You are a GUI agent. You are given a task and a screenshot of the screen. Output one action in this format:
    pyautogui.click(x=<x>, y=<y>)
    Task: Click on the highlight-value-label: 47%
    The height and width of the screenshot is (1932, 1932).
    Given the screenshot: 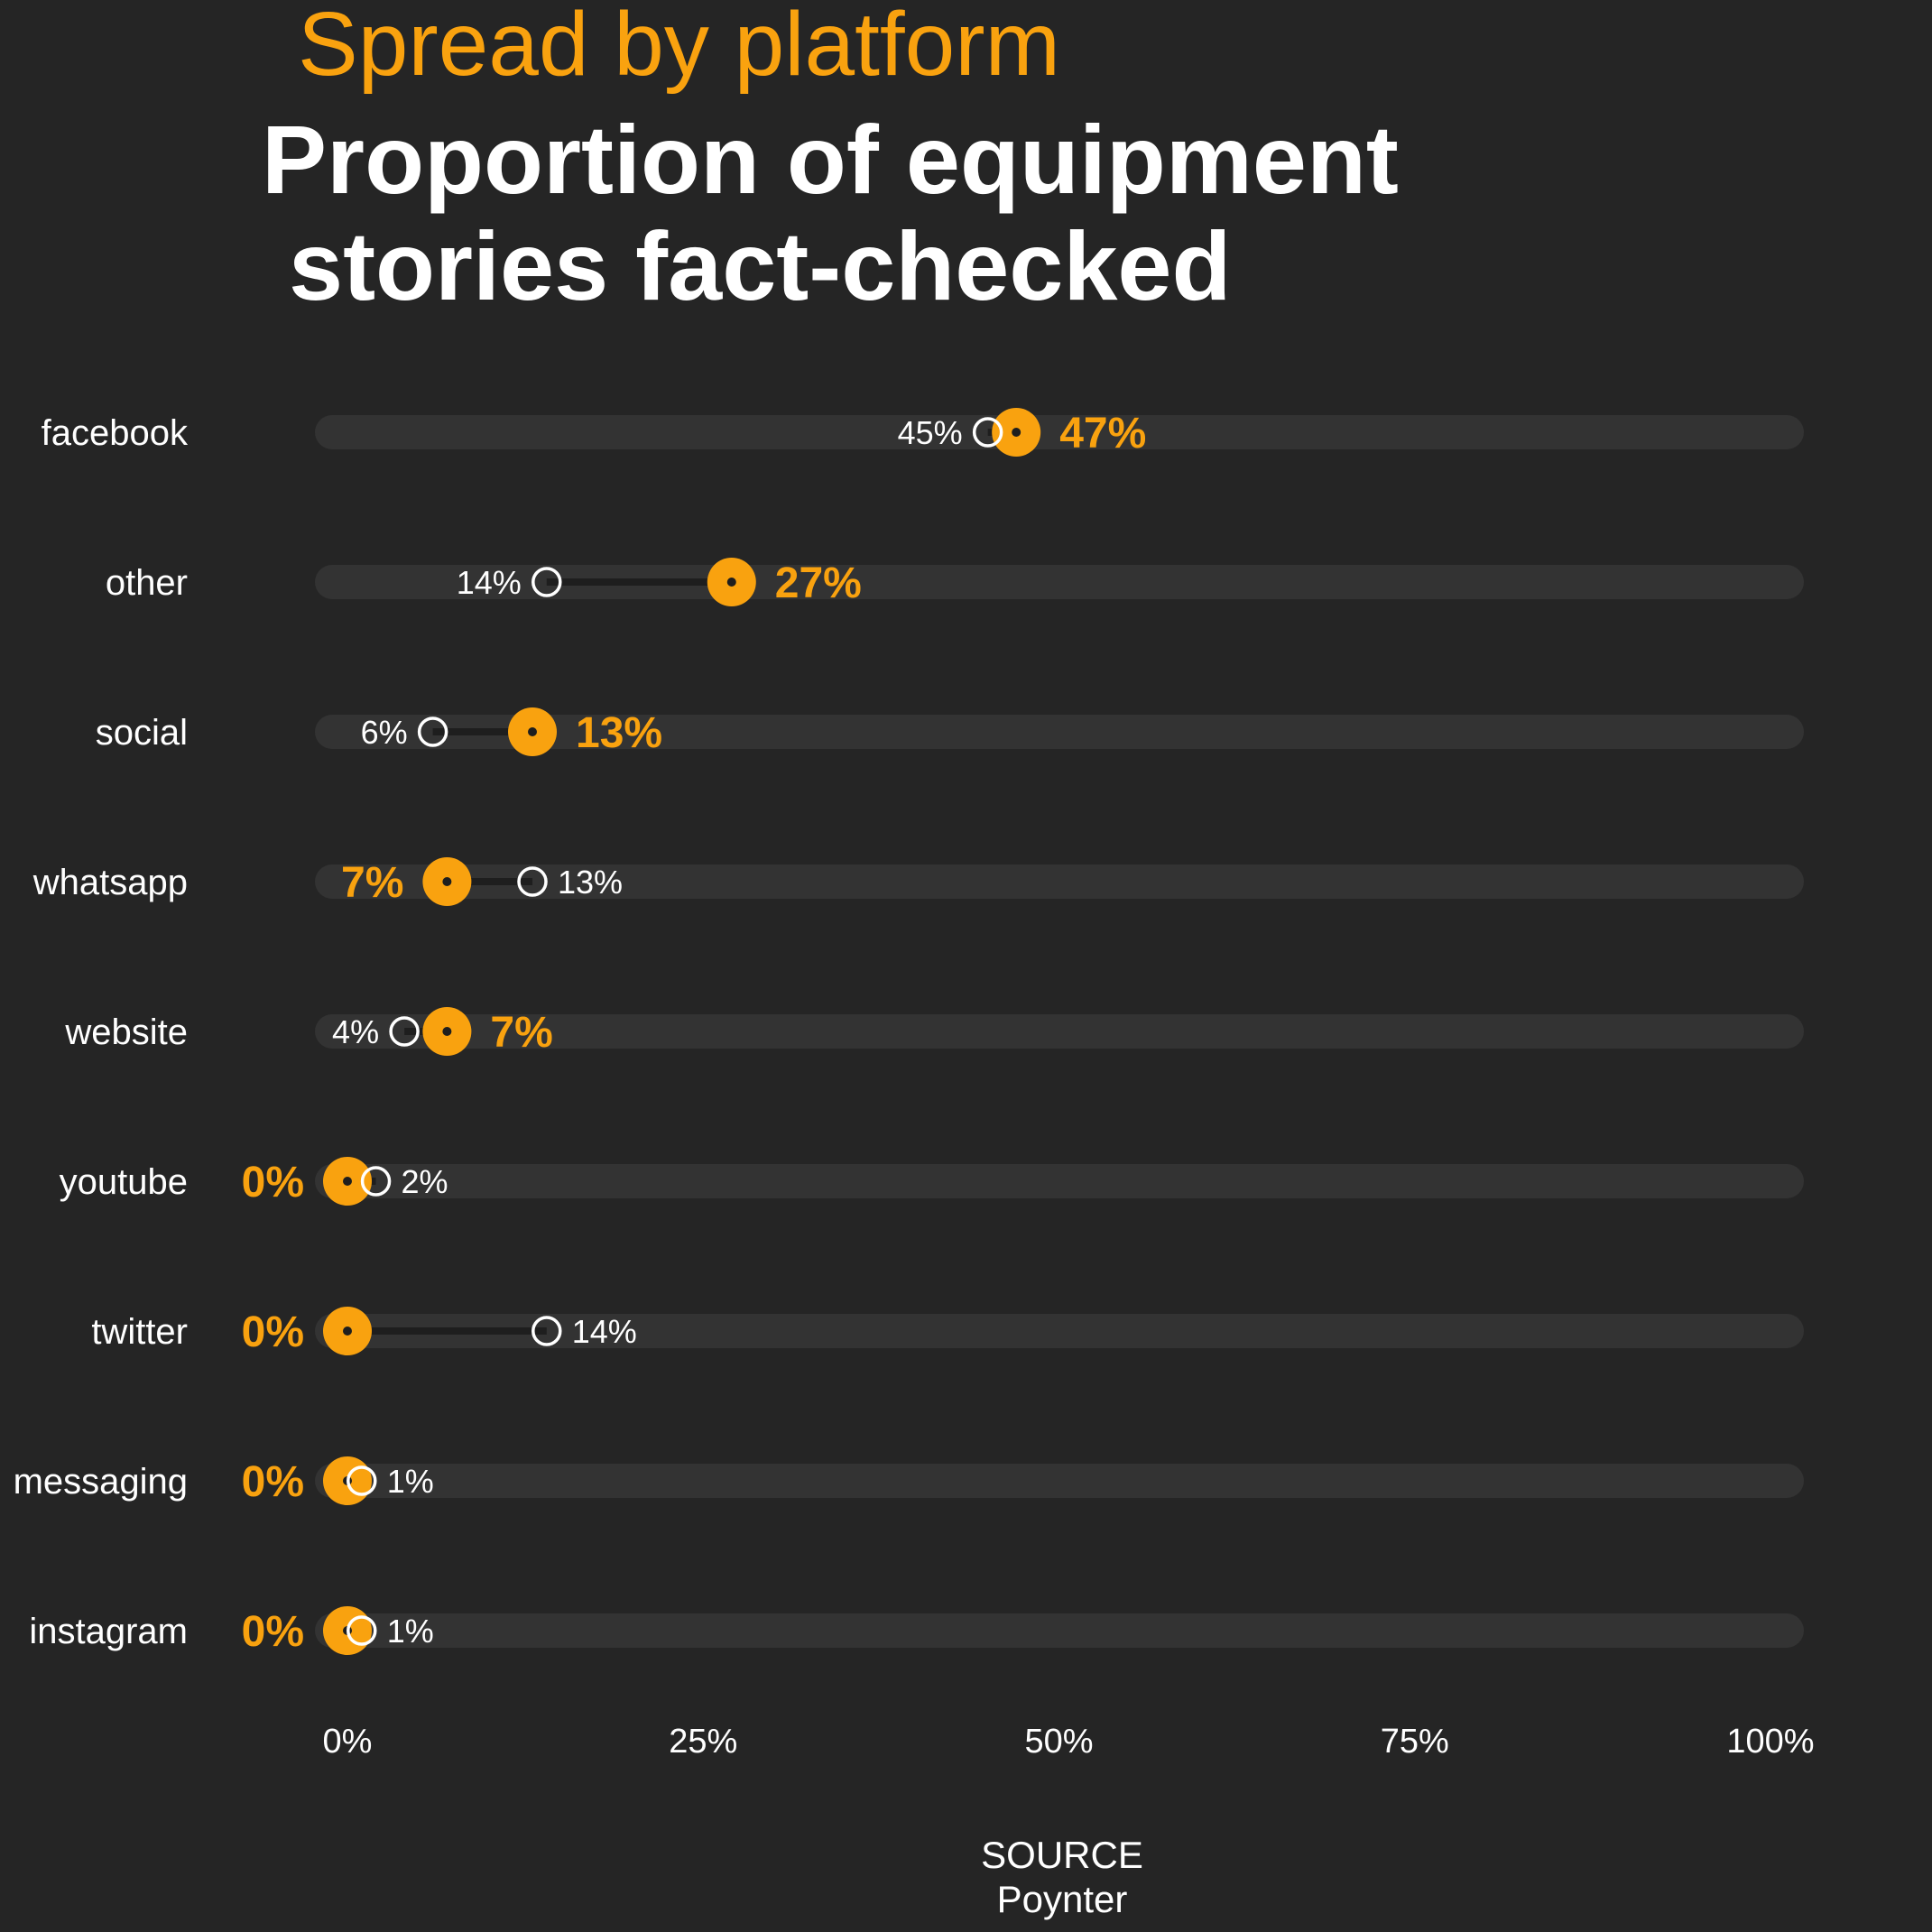 What is the action you would take?
    pyautogui.click(x=1102, y=434)
    